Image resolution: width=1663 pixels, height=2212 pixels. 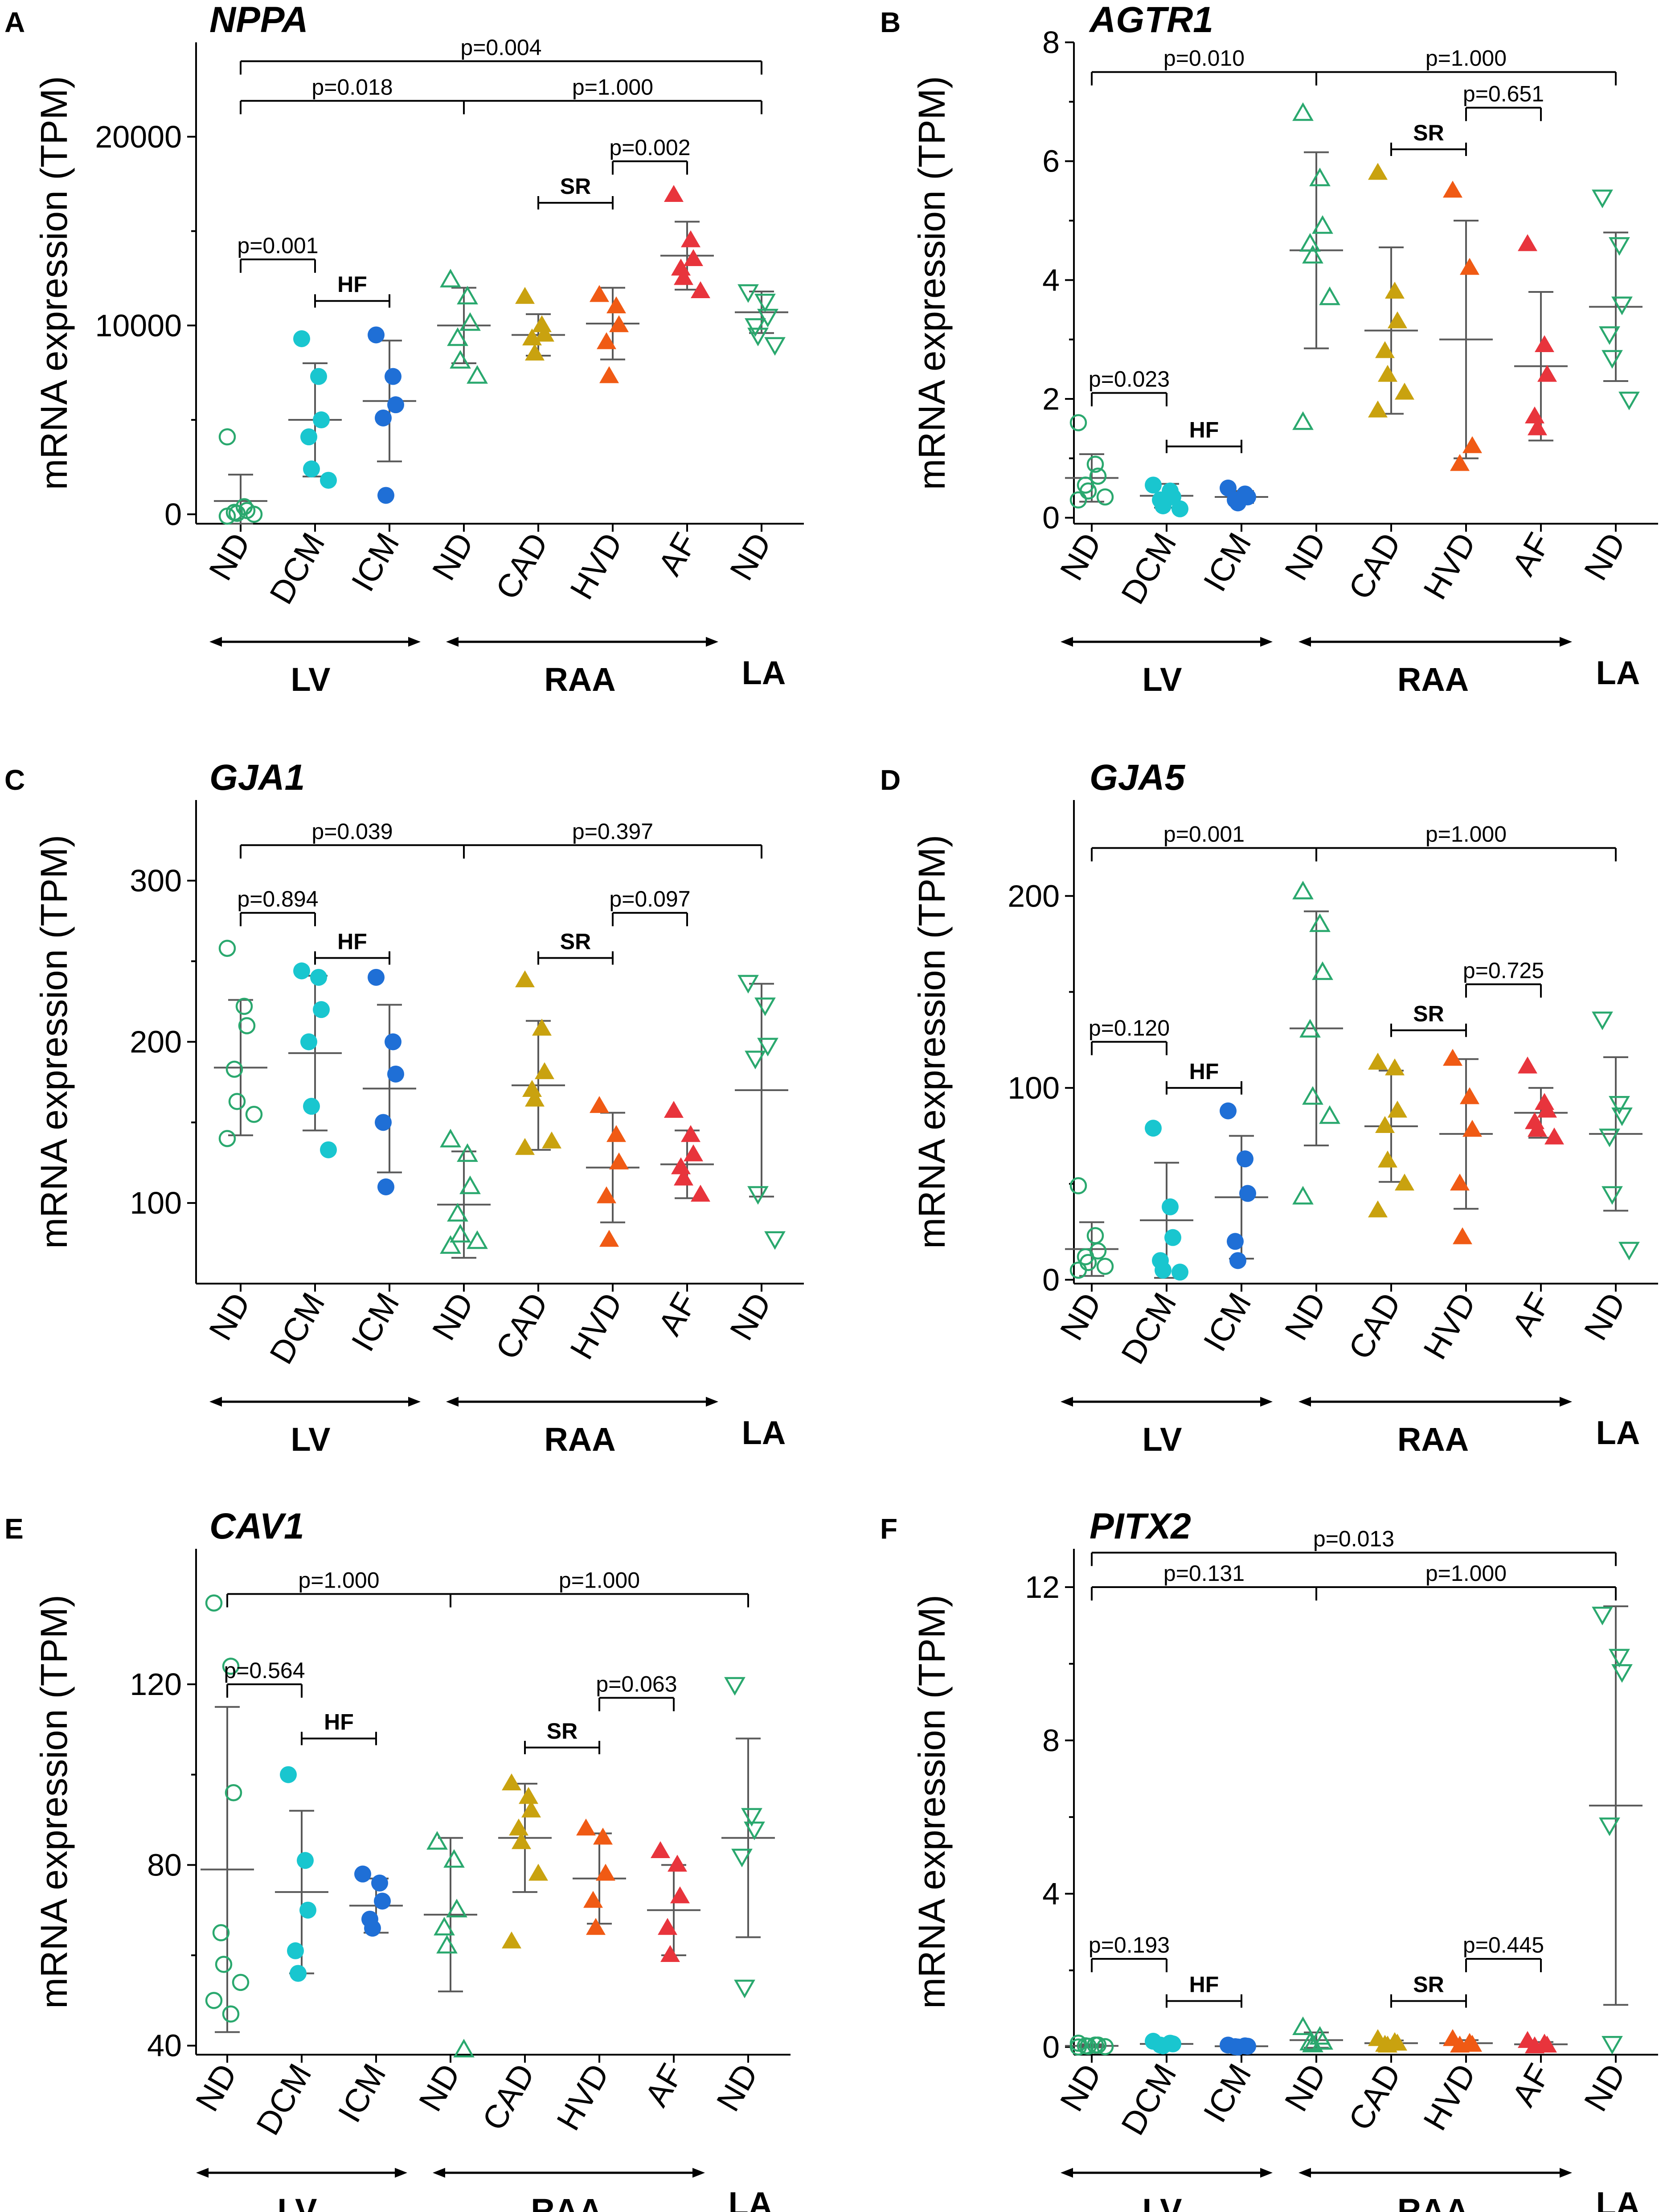 I want to click on lv-arrow, so click(x=315, y=1402).